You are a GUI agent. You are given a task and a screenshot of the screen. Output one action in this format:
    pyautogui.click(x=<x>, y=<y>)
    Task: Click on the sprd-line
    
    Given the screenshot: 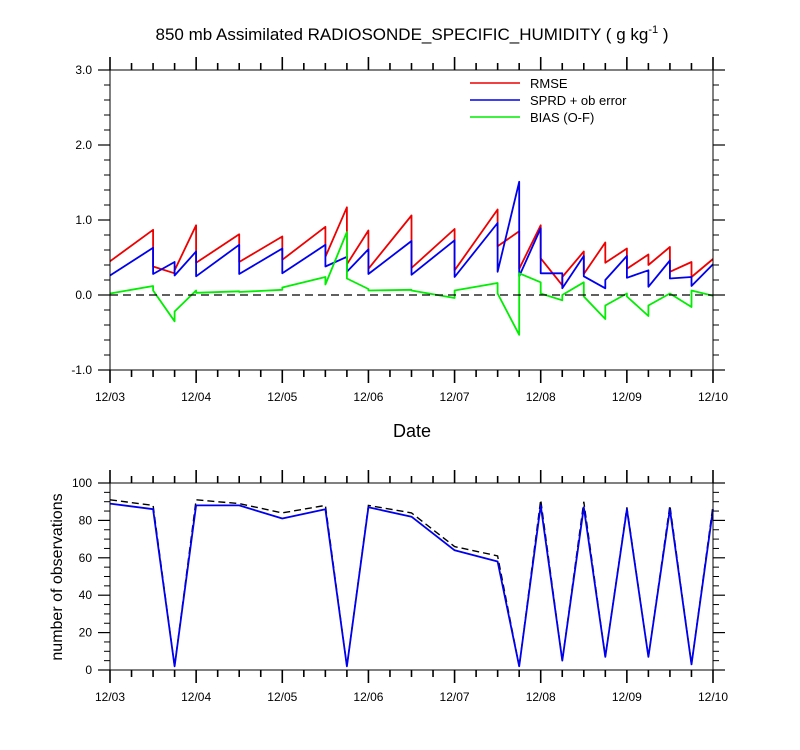 What is the action you would take?
    pyautogui.click(x=411, y=235)
    